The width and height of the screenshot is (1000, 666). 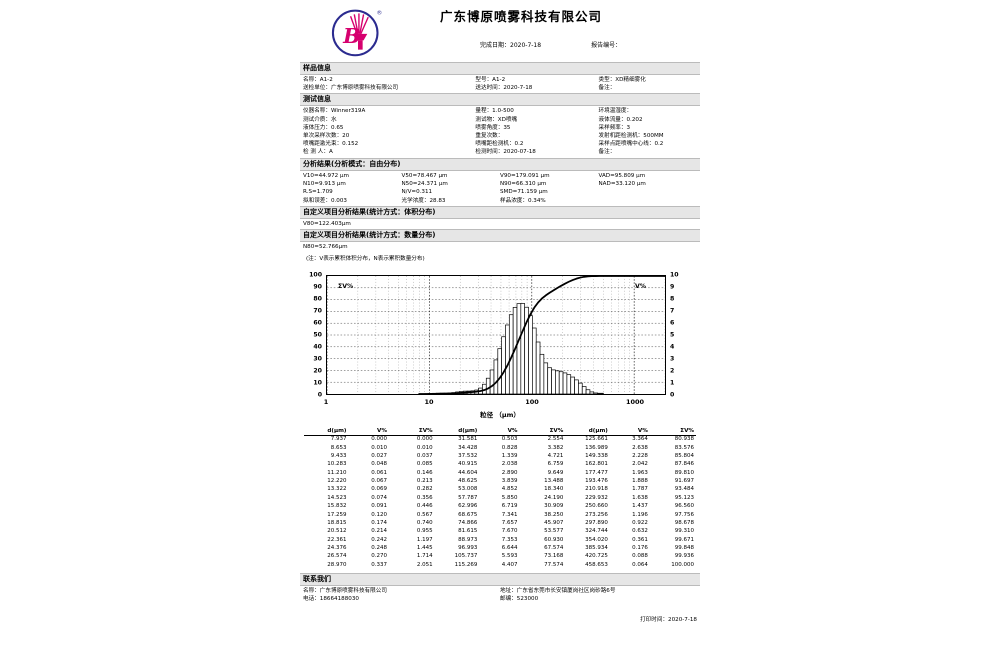 I want to click on table-row: 250.660 1.437 96.560, so click(x=630, y=507).